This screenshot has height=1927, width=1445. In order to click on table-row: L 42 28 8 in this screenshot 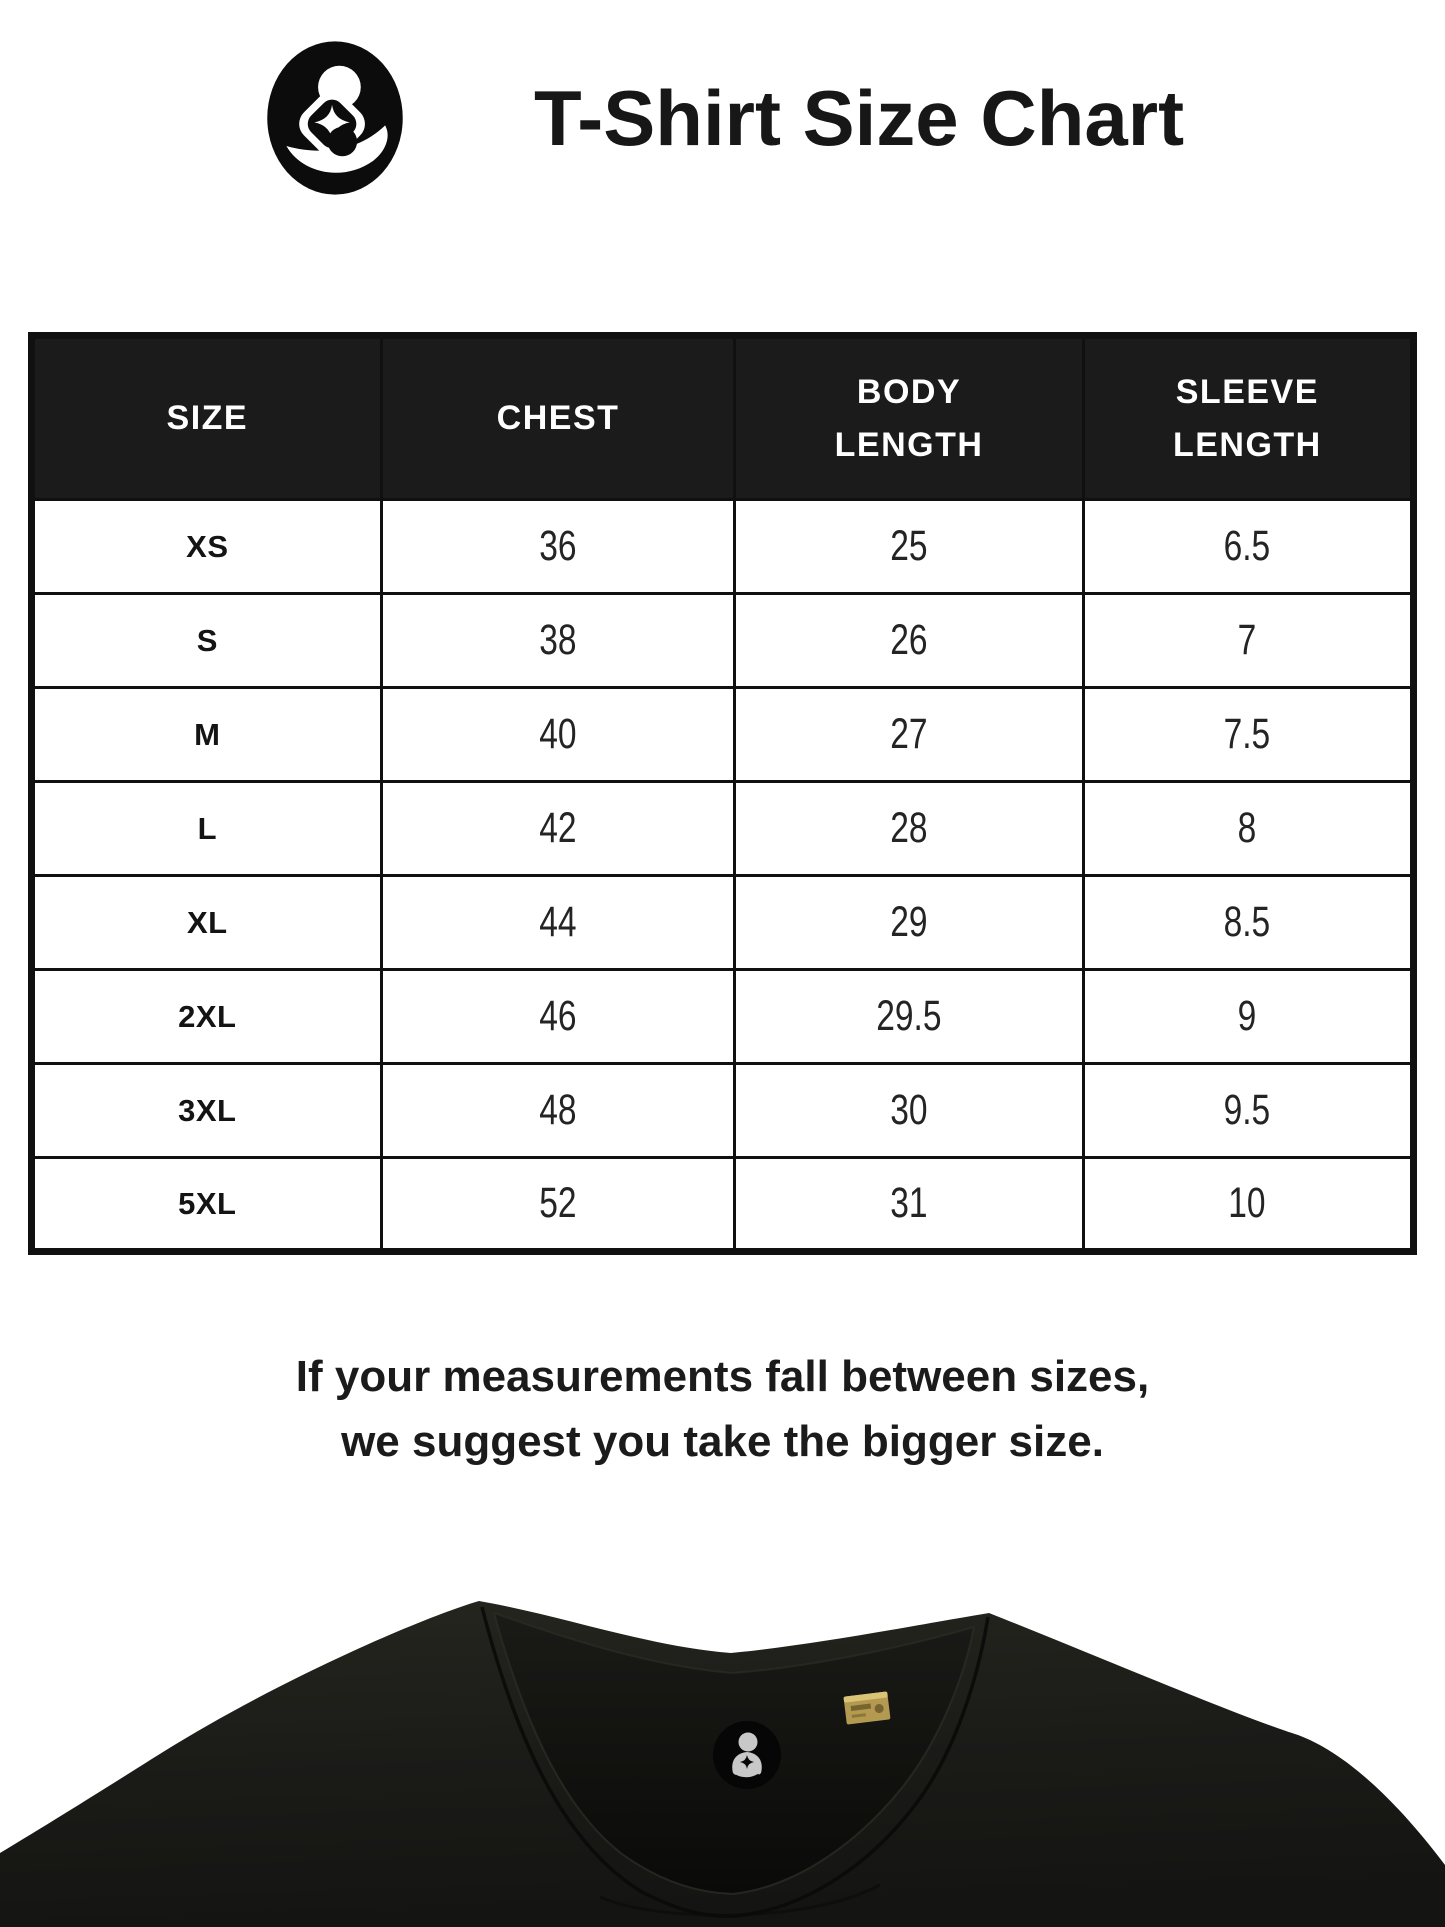, I will do `click(723, 828)`.